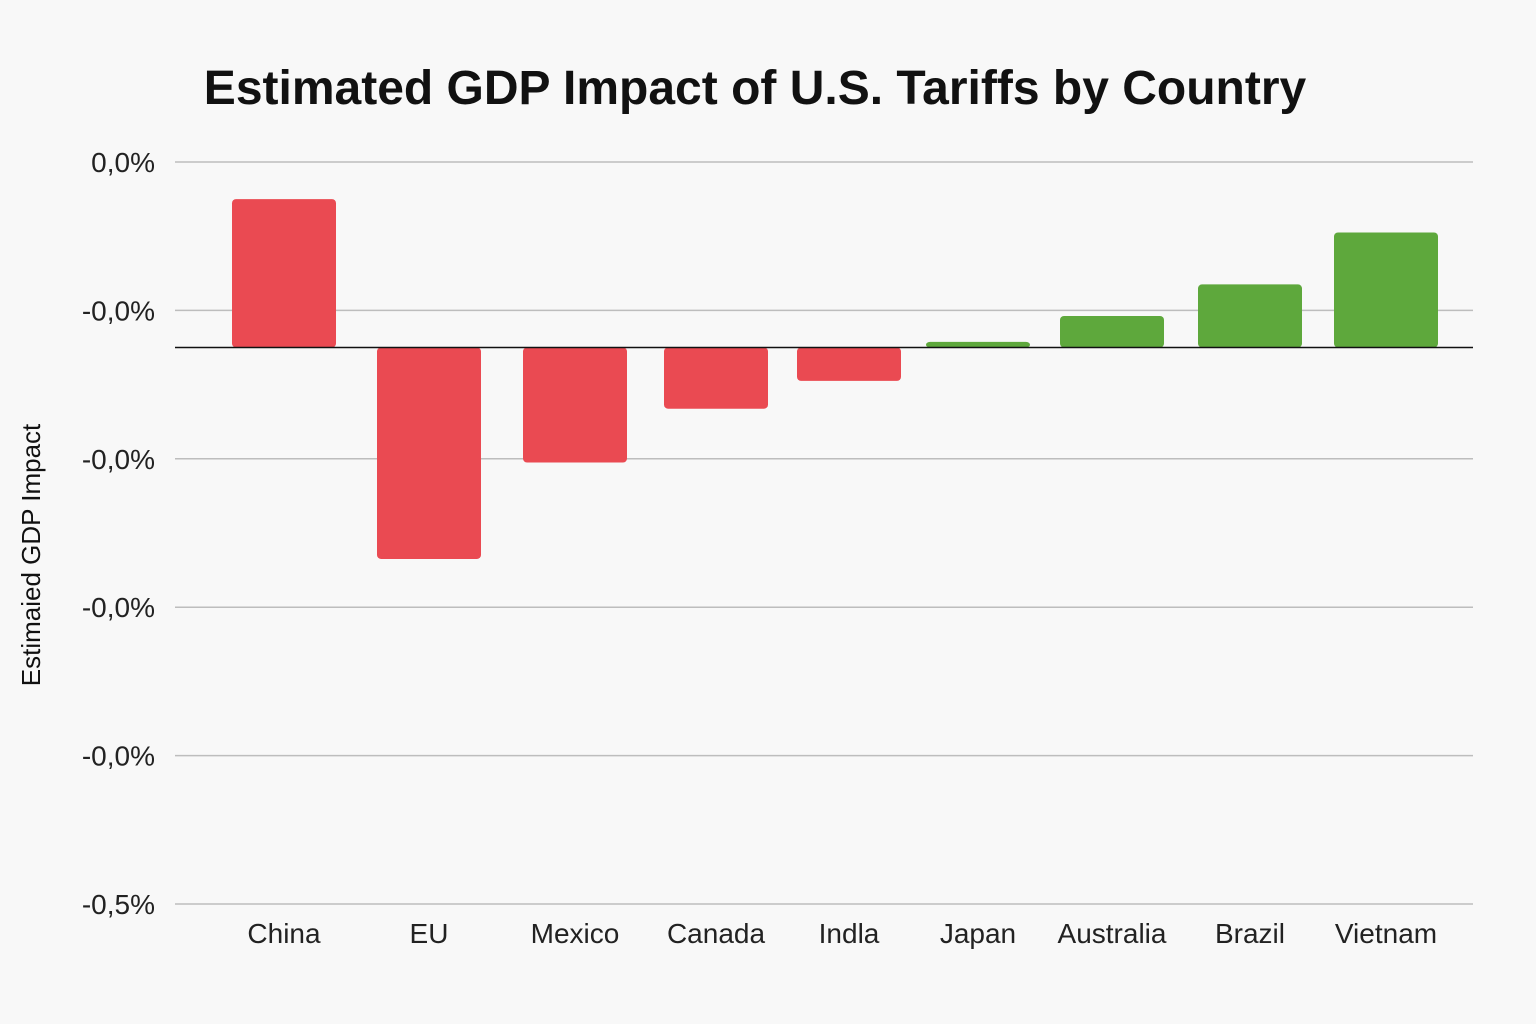 The height and width of the screenshot is (1024, 1536). I want to click on bar-vietnam, so click(1386, 290).